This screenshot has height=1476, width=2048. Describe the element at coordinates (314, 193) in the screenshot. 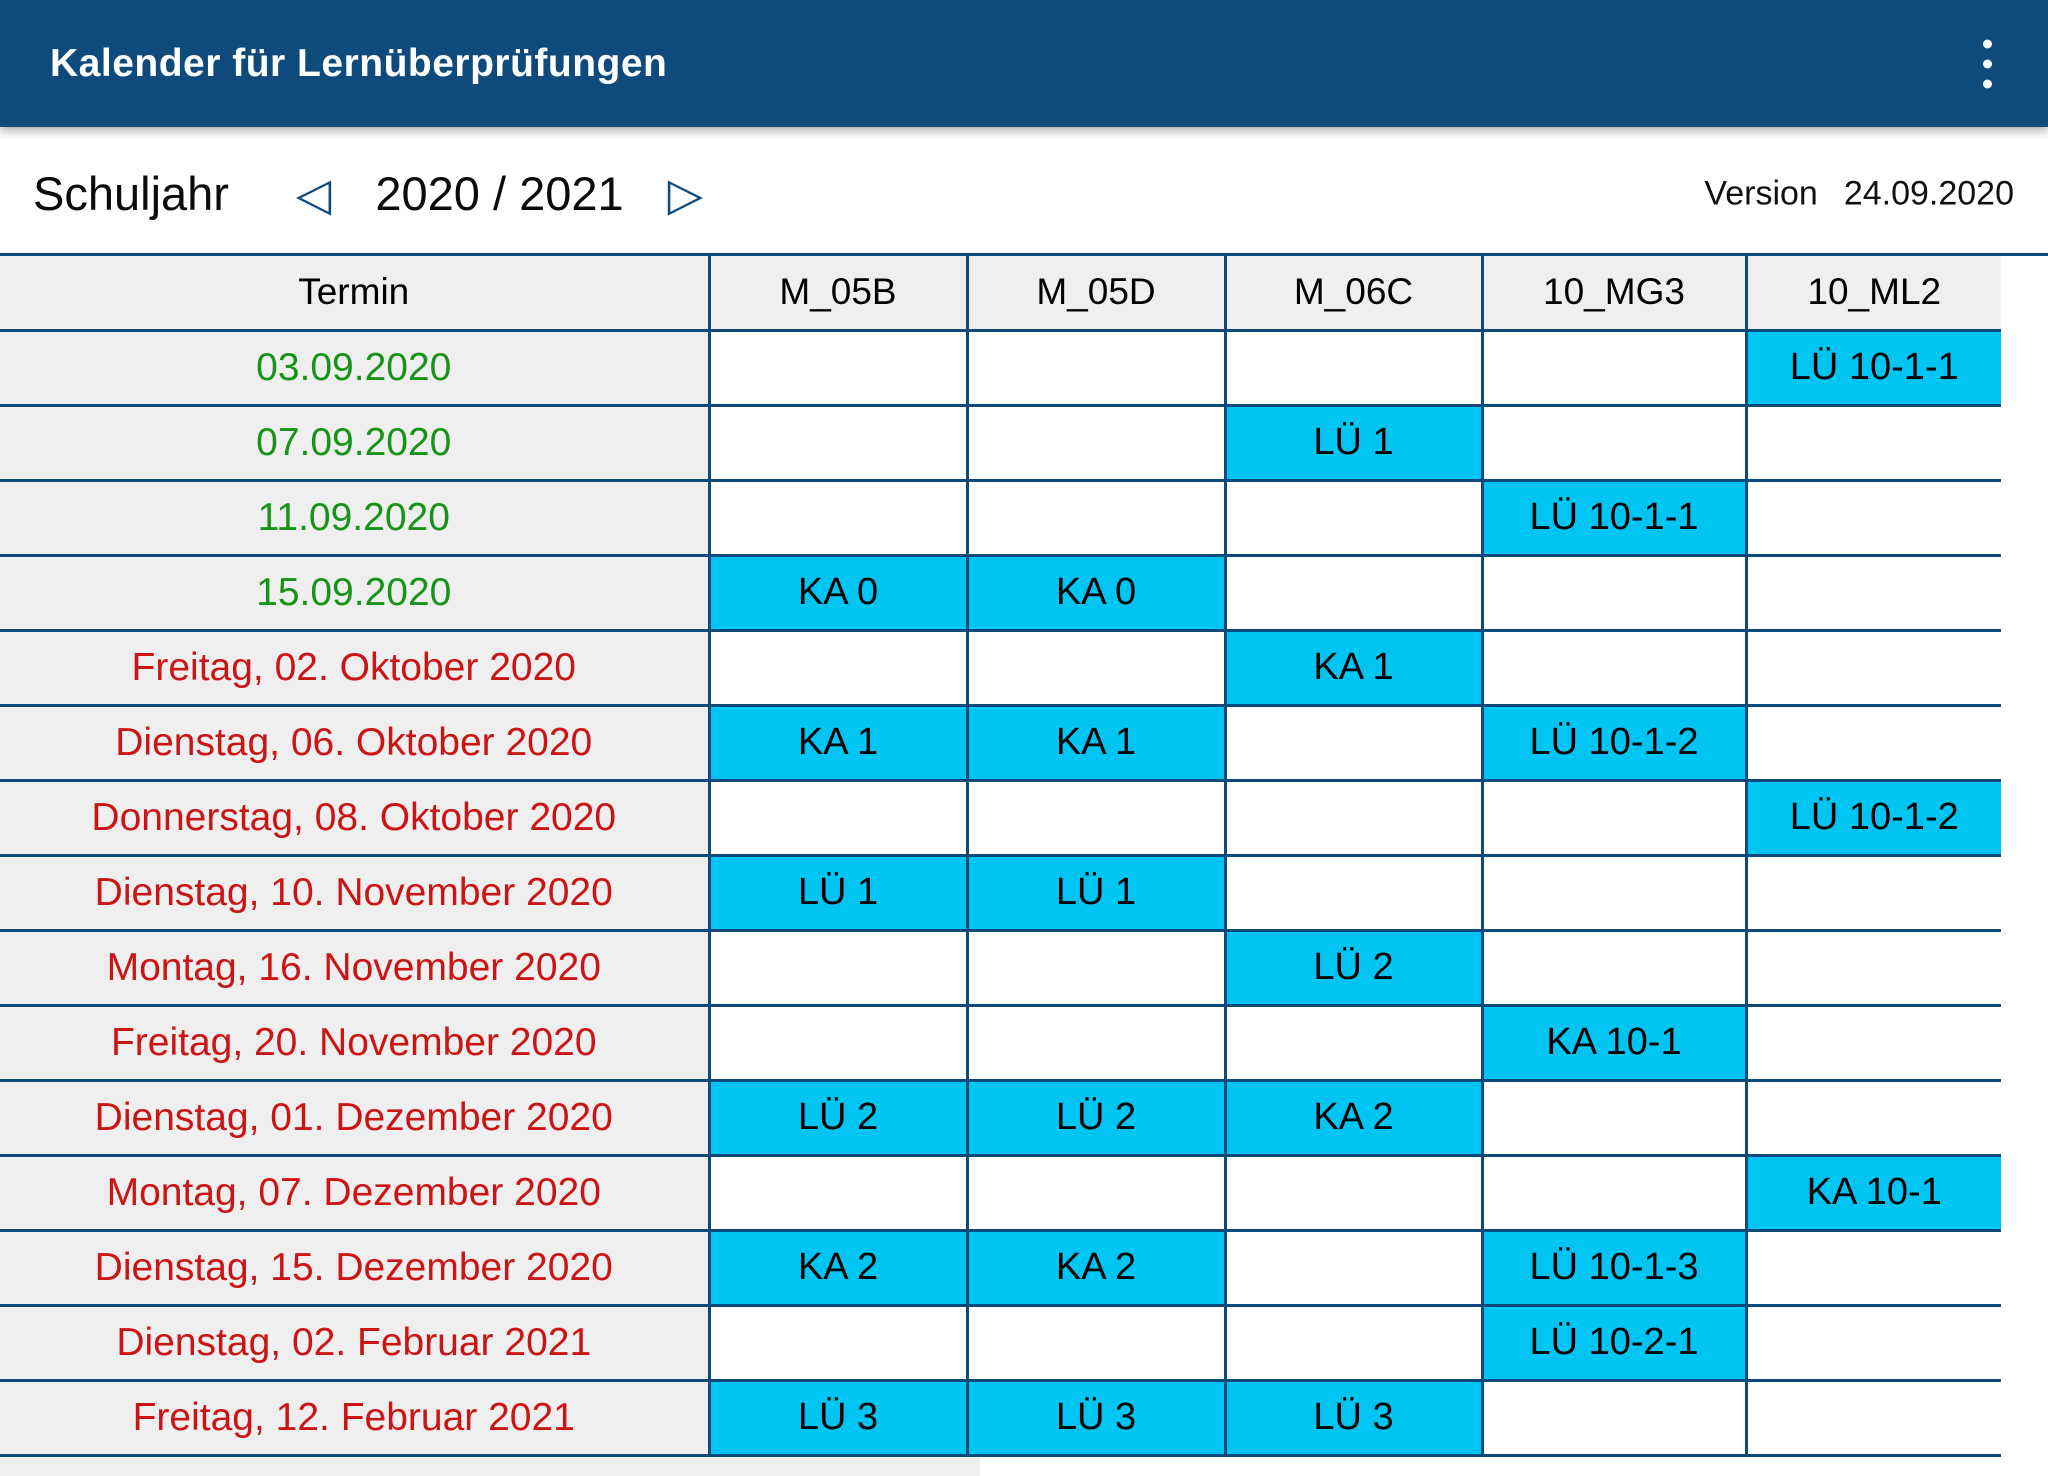

I see `previous-year-arrow-icon: ◁` at that location.